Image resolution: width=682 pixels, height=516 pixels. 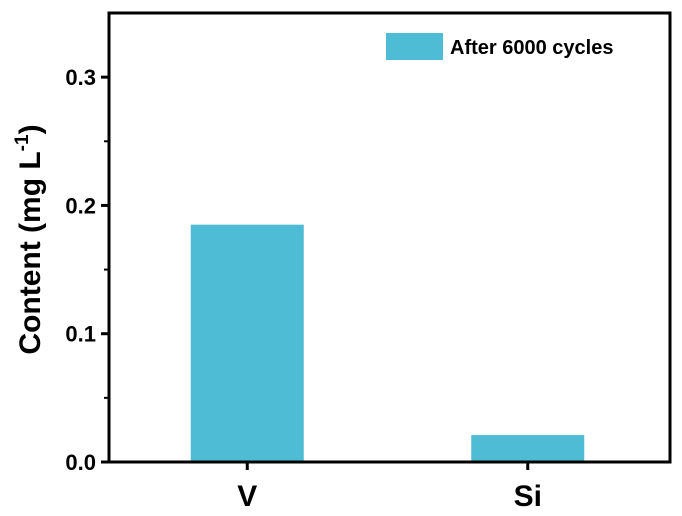 What do you see at coordinates (80, 334) in the screenshot?
I see `y-tick-label: 0.1` at bounding box center [80, 334].